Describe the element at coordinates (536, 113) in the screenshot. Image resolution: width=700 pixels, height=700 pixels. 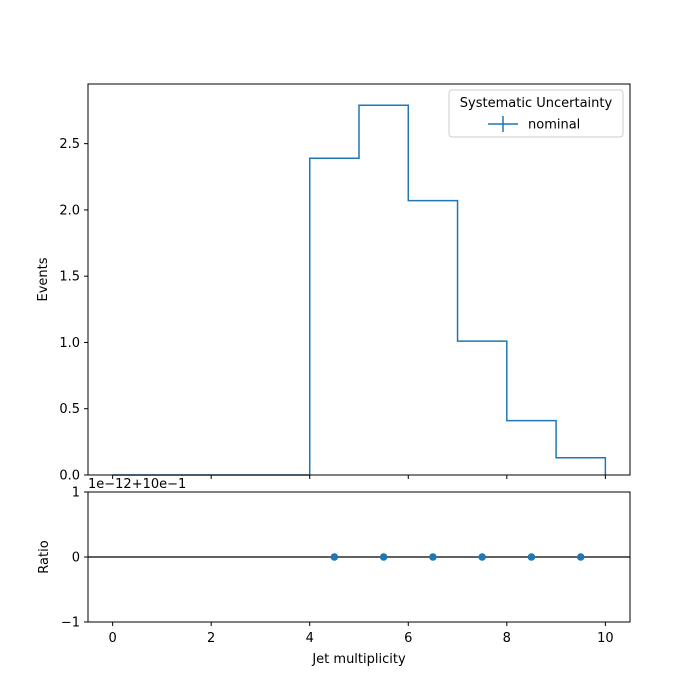
I see `legend-box` at that location.